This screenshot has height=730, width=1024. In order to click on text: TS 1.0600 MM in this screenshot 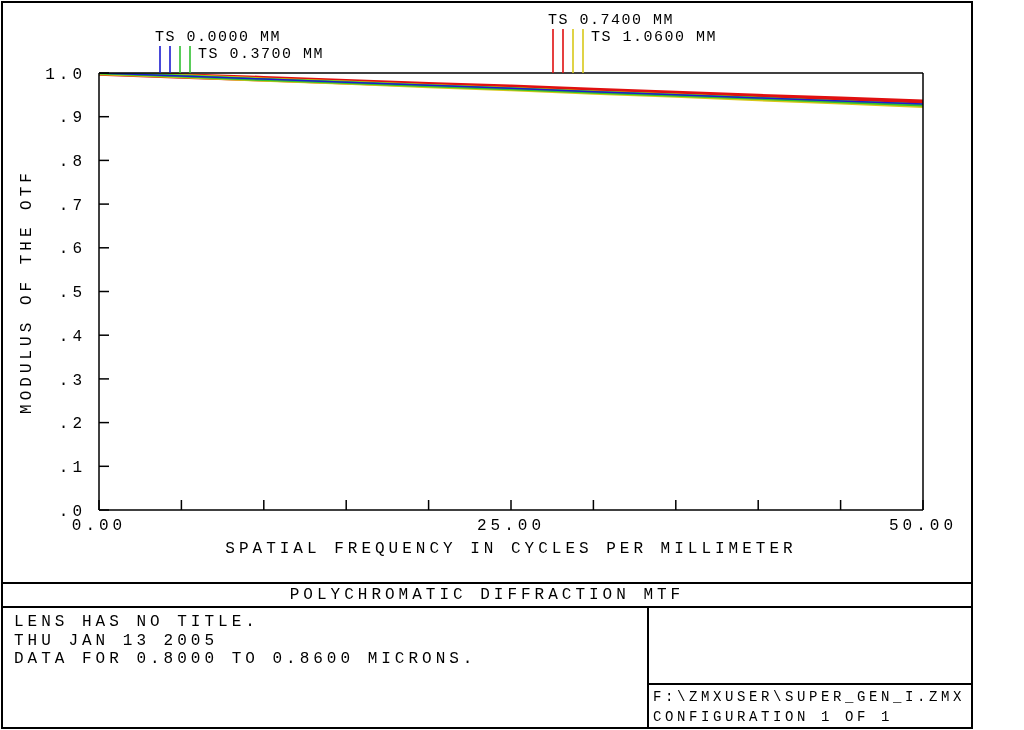, I will do `click(654, 37)`.